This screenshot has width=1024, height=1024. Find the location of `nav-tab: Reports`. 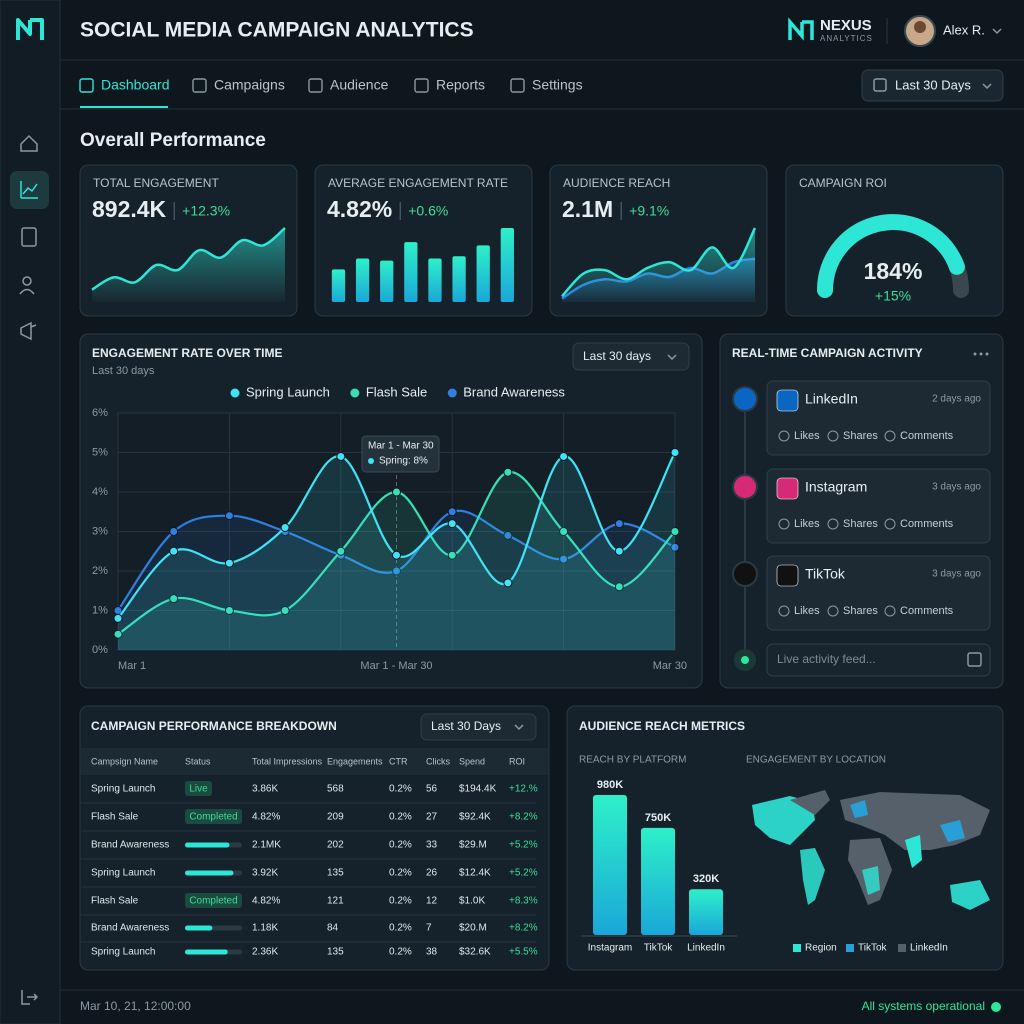

nav-tab: Reports is located at coordinates (460, 85).